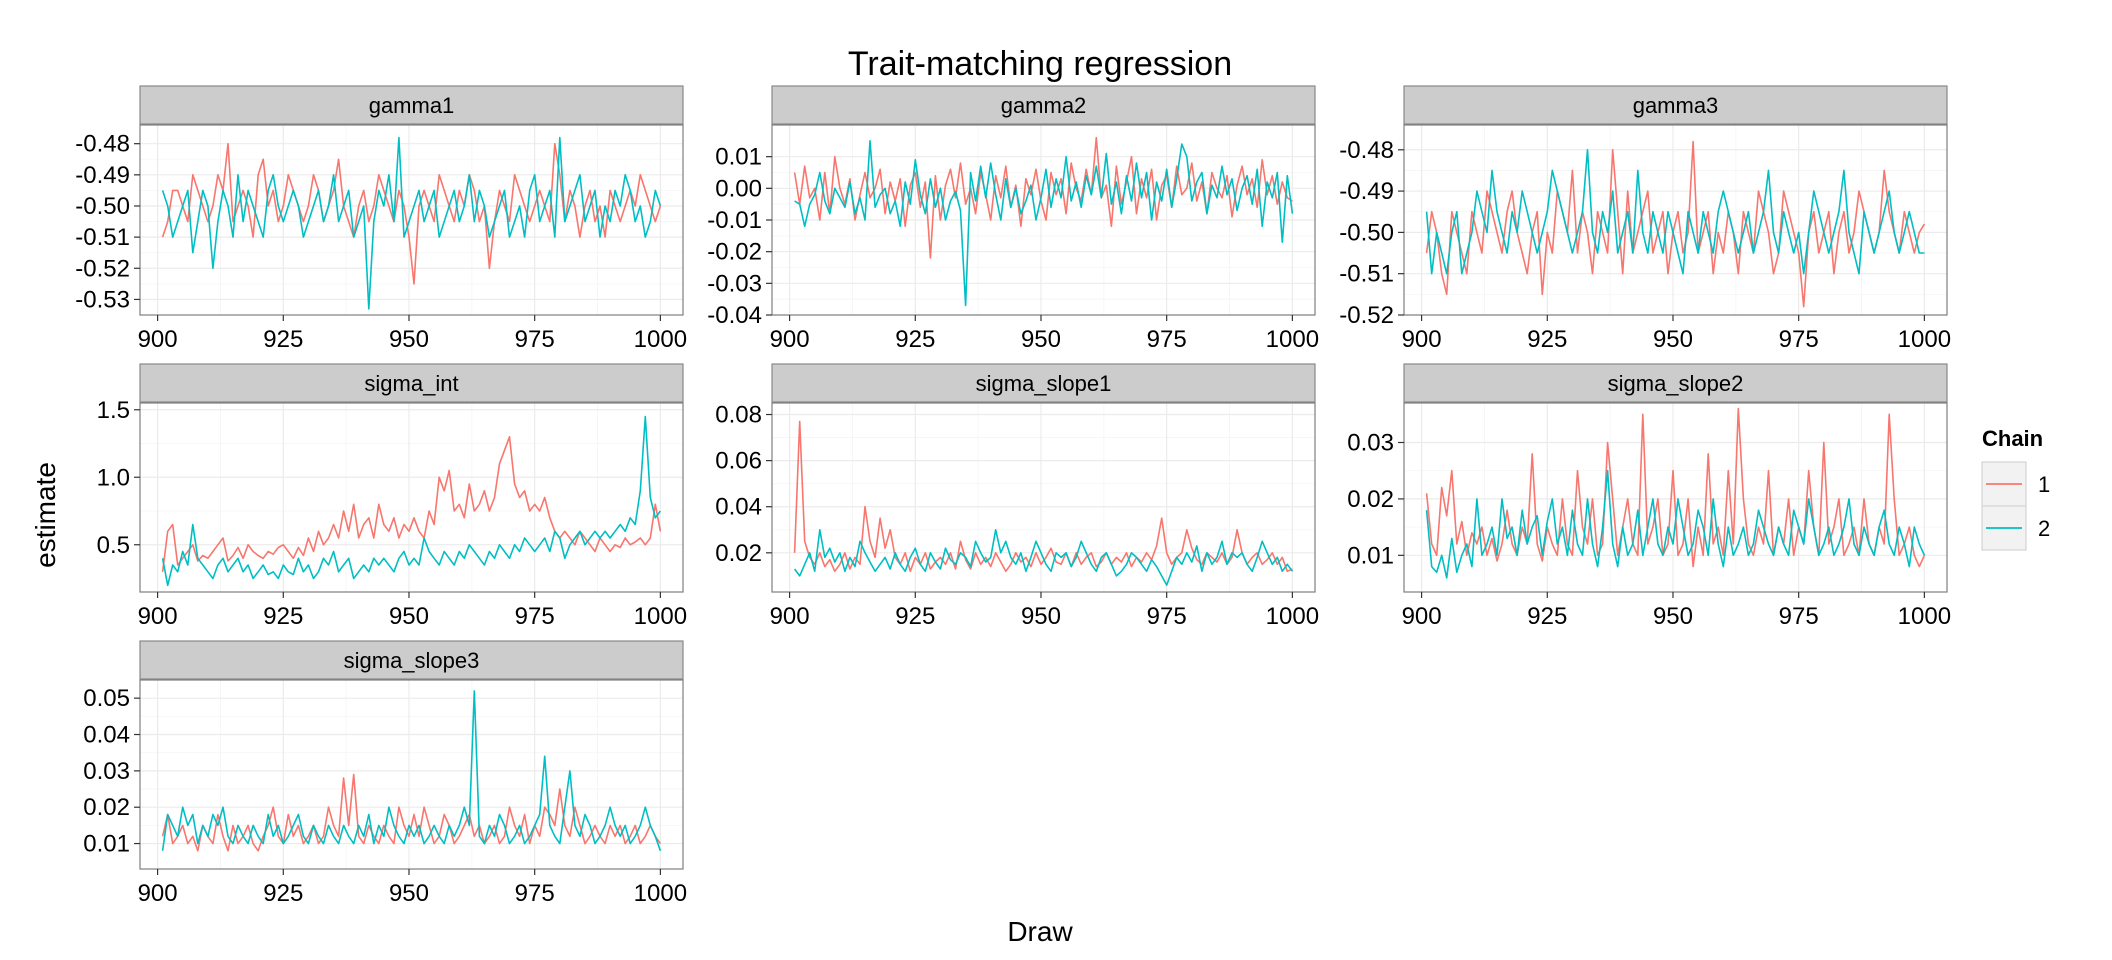 The height and width of the screenshot is (960, 2112). What do you see at coordinates (113, 410) in the screenshot?
I see `y-tick-label: 1.5` at bounding box center [113, 410].